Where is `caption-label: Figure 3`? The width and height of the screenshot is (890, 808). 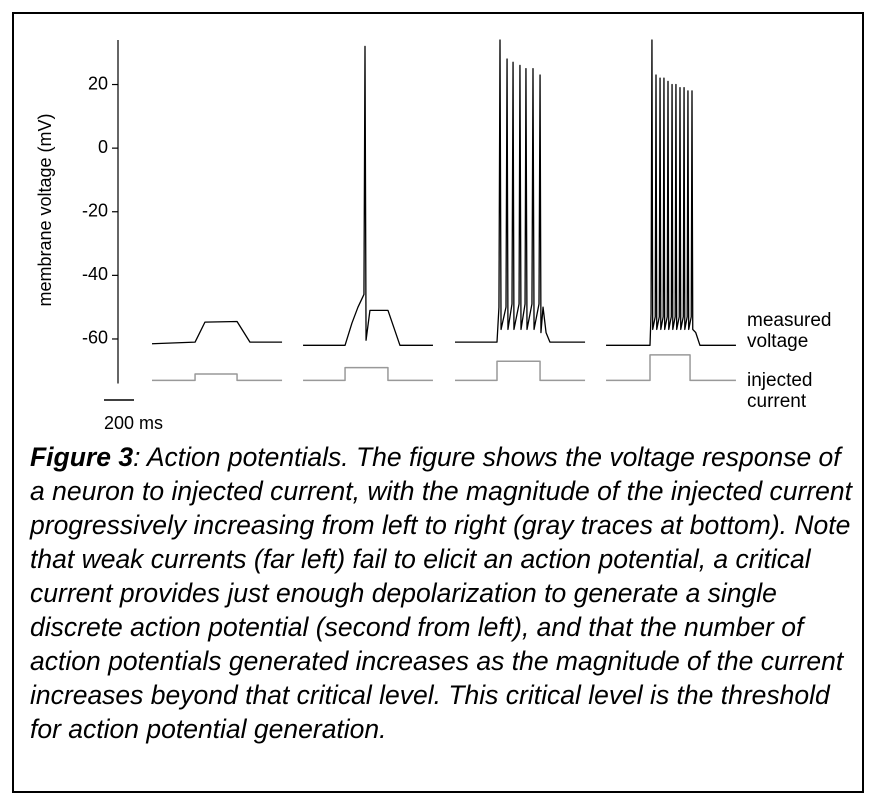 caption-label: Figure 3 is located at coordinates (82, 457).